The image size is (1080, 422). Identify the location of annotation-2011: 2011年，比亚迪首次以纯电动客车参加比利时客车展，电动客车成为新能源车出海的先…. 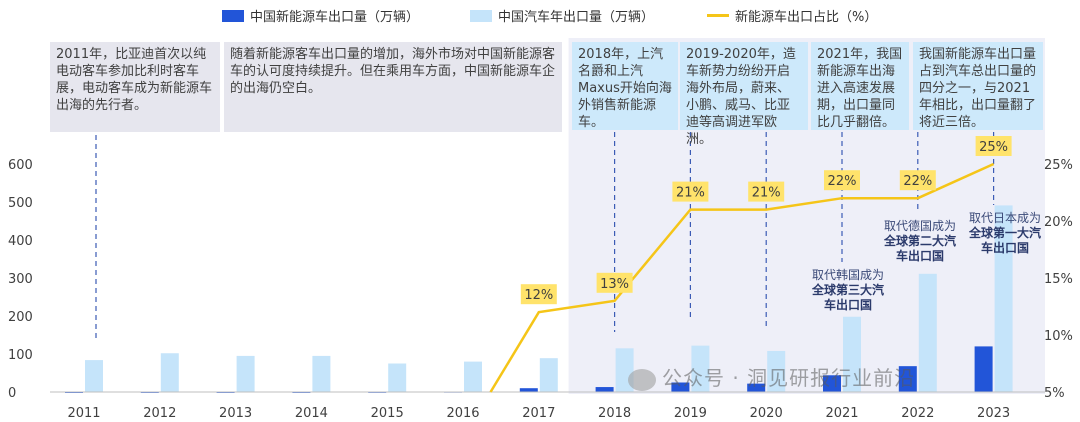
(135, 87).